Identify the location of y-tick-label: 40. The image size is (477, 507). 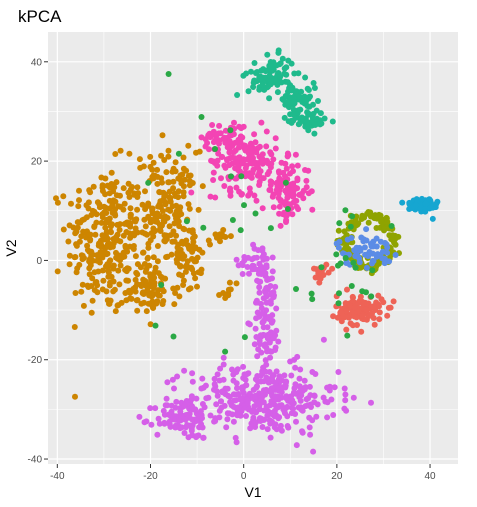
(37, 62).